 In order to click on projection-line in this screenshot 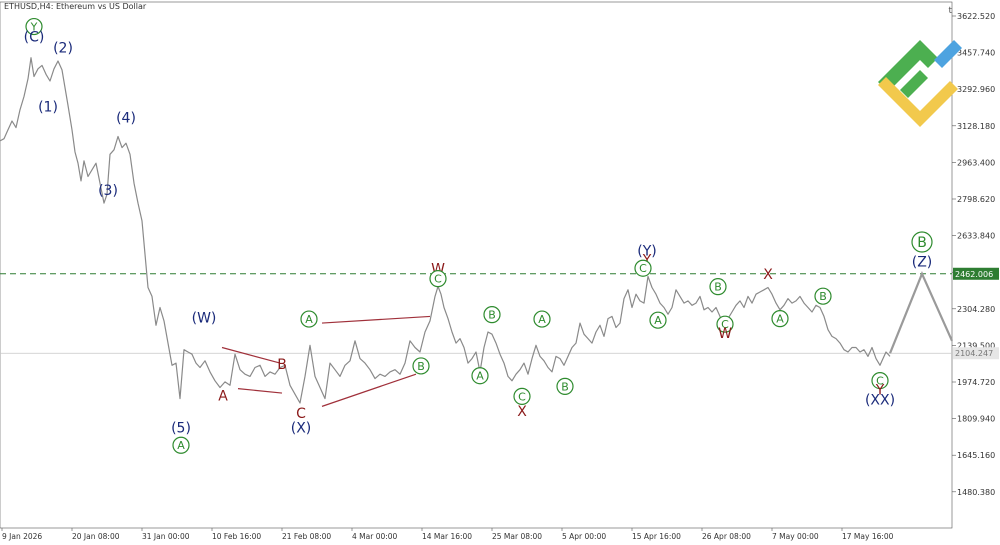, I will do `click(921, 312)`.